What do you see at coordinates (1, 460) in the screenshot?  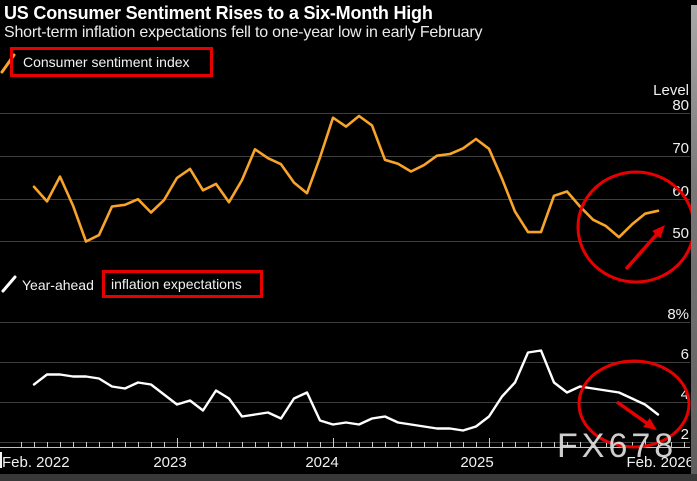 I see `left-edge-artifact` at bounding box center [1, 460].